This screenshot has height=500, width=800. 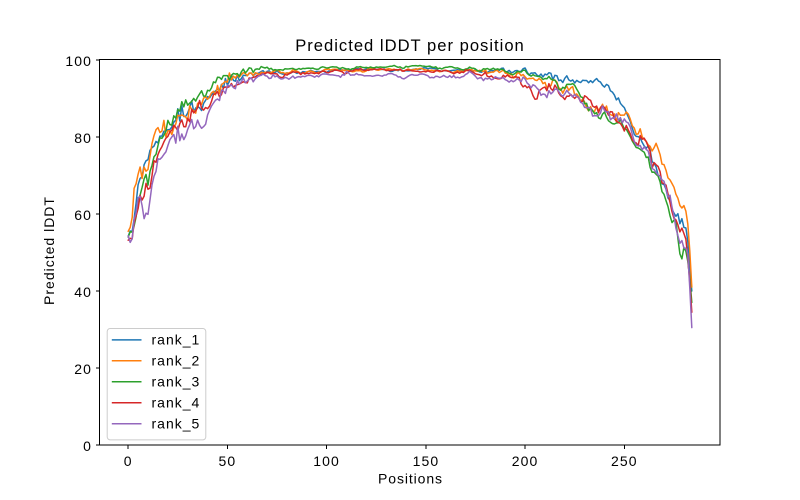 I want to click on svg-text: 40, so click(x=83, y=292).